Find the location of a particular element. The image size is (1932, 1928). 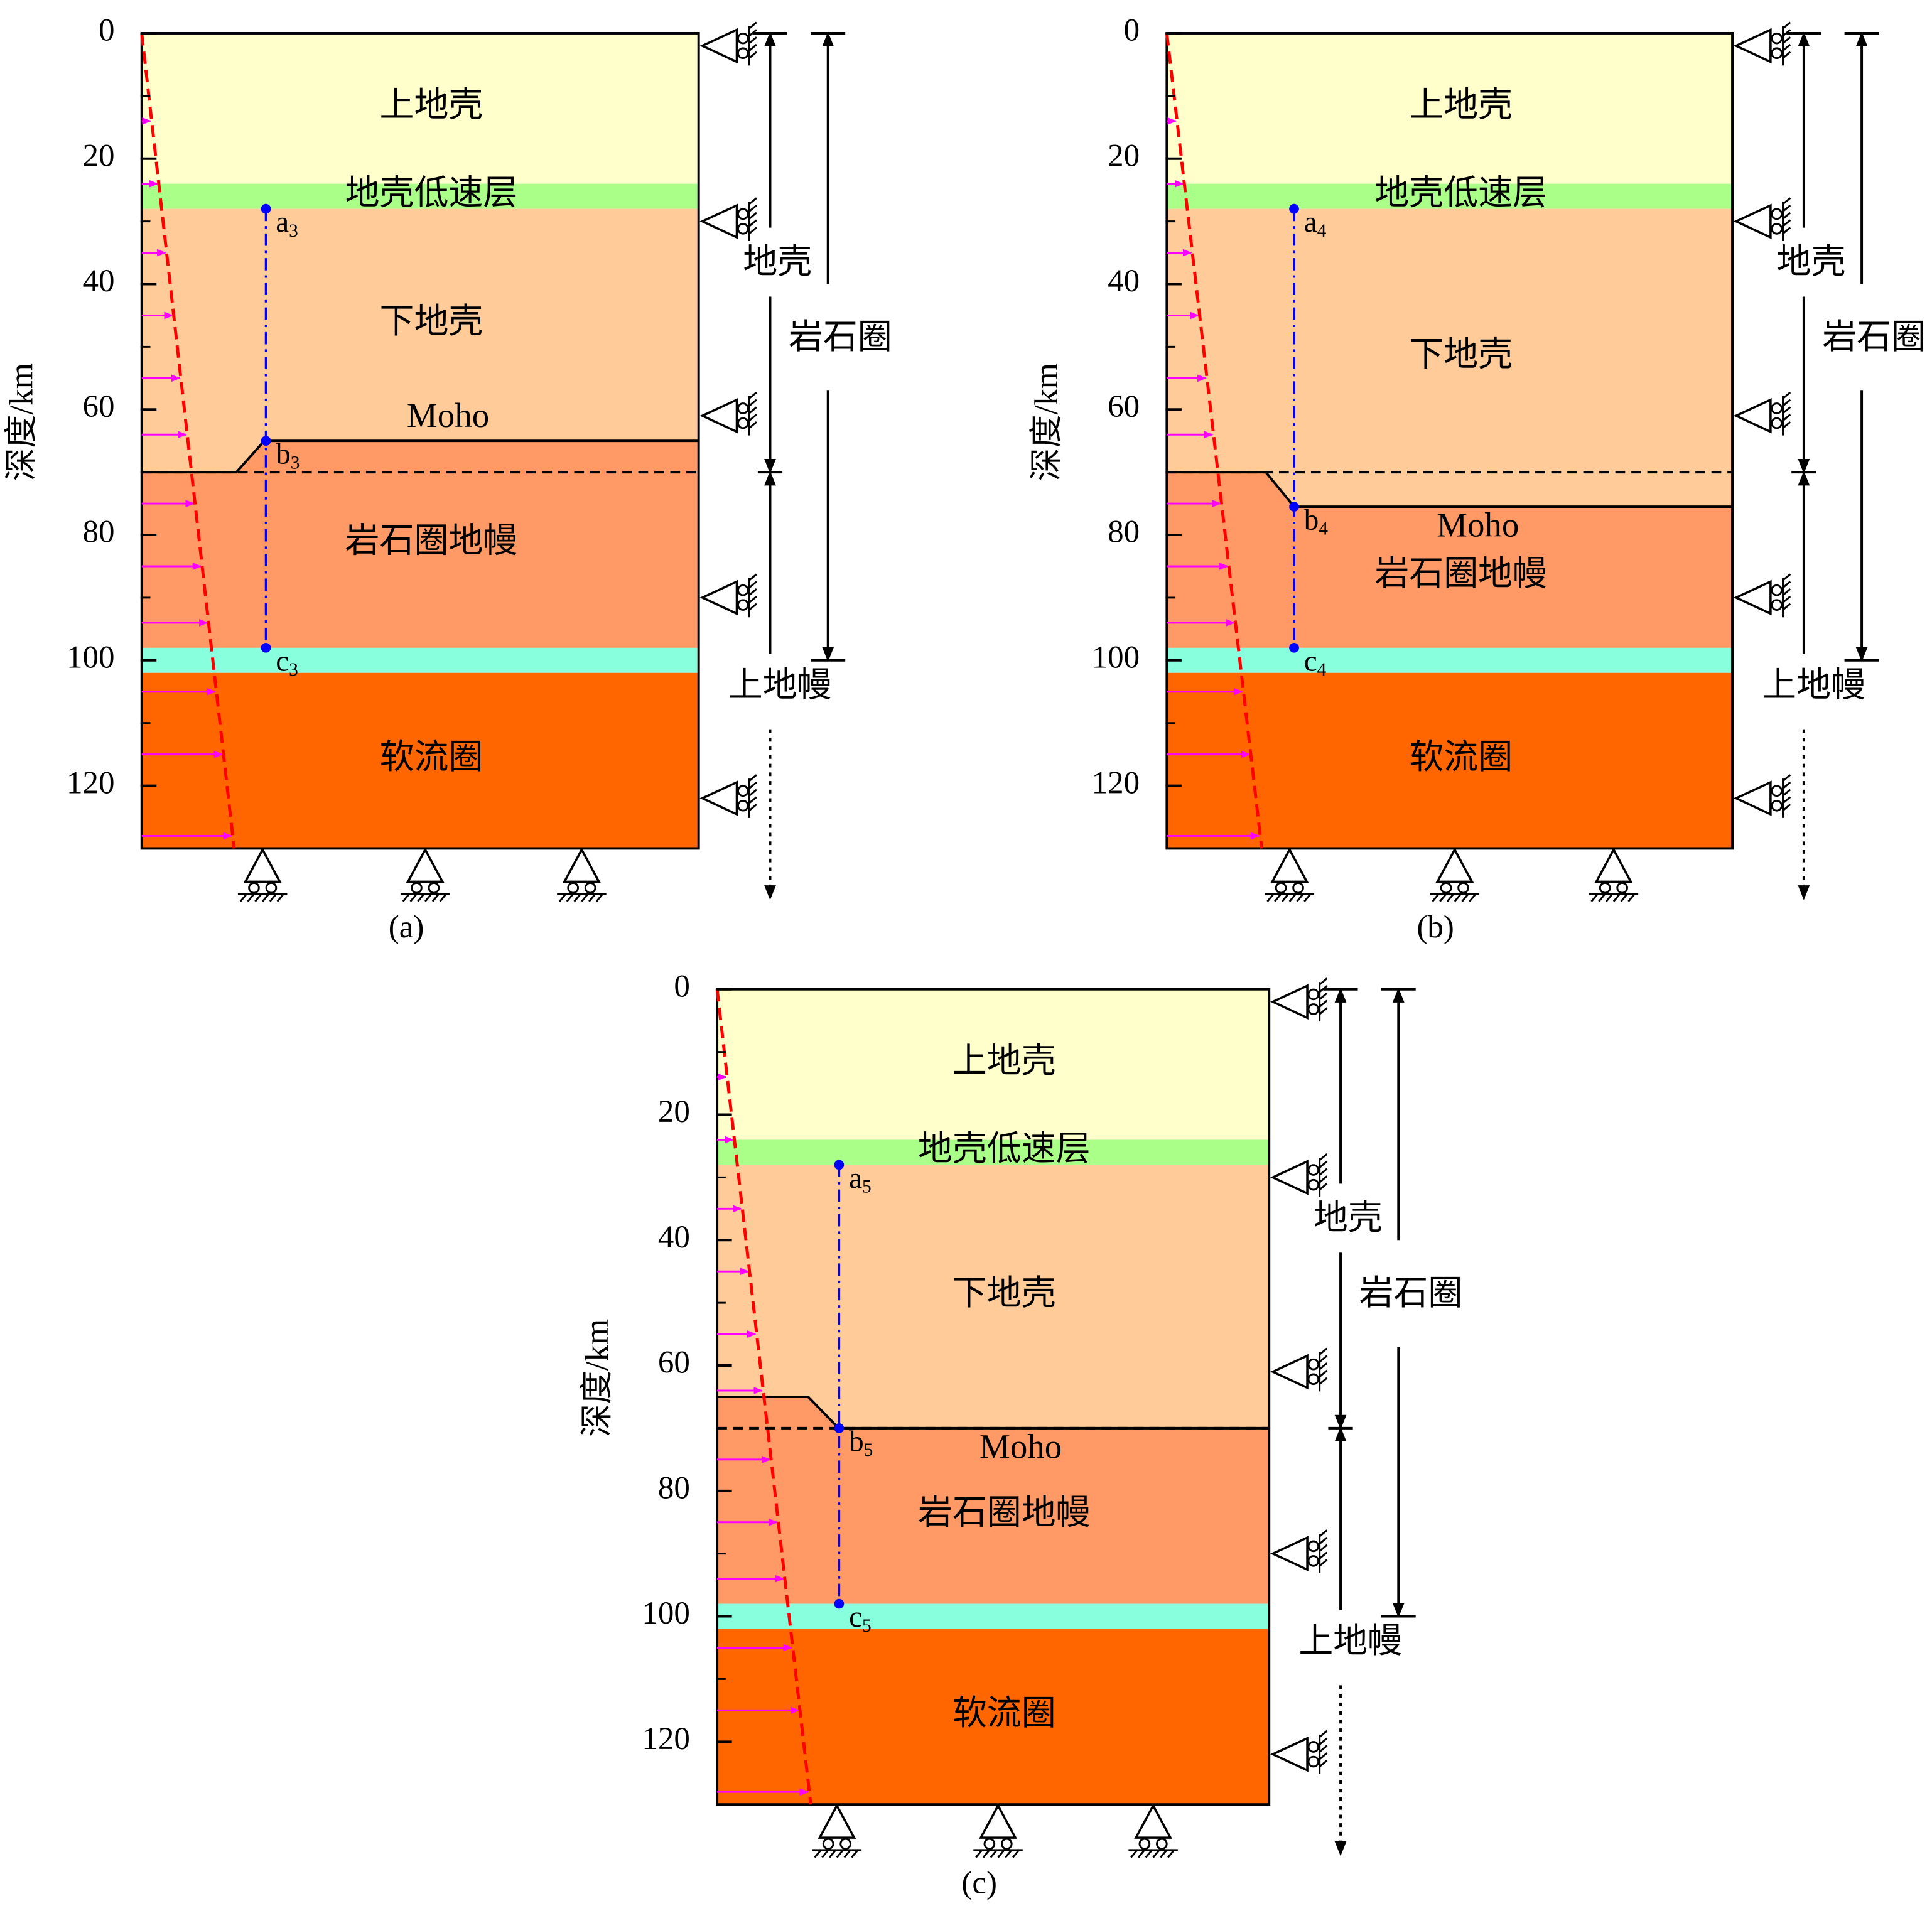

point-subscript: 3 is located at coordinates (293, 231).